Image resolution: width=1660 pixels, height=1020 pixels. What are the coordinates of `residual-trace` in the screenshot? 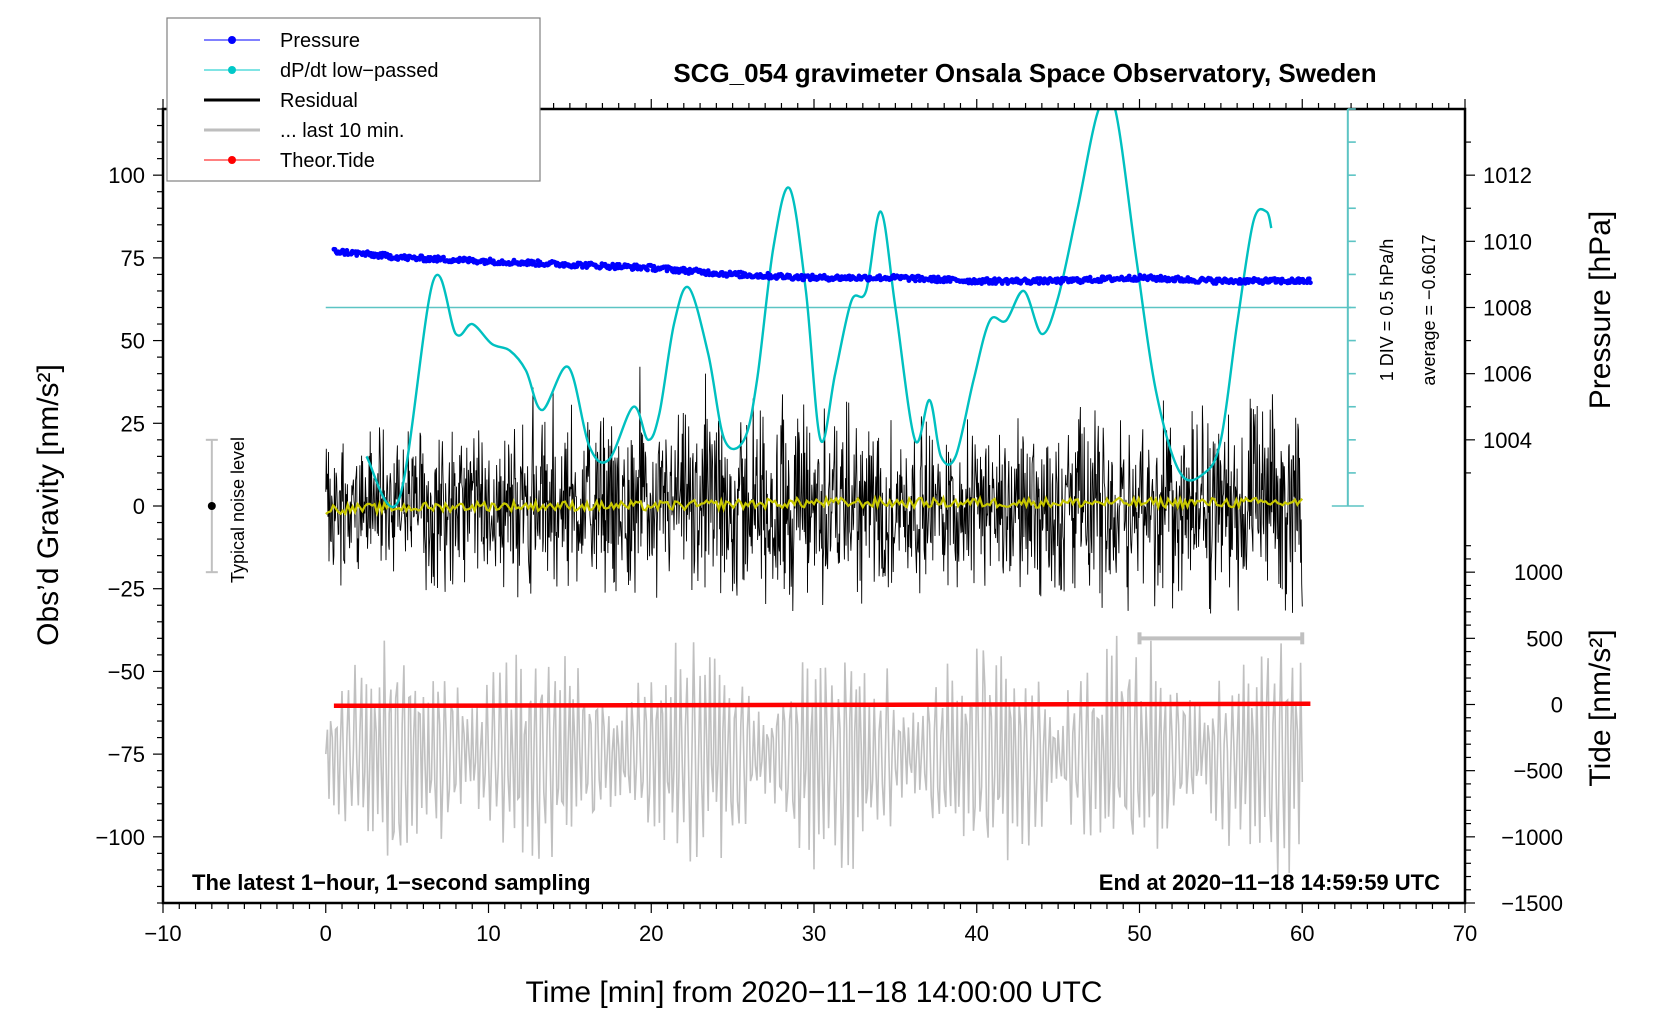 It's located at (814, 490).